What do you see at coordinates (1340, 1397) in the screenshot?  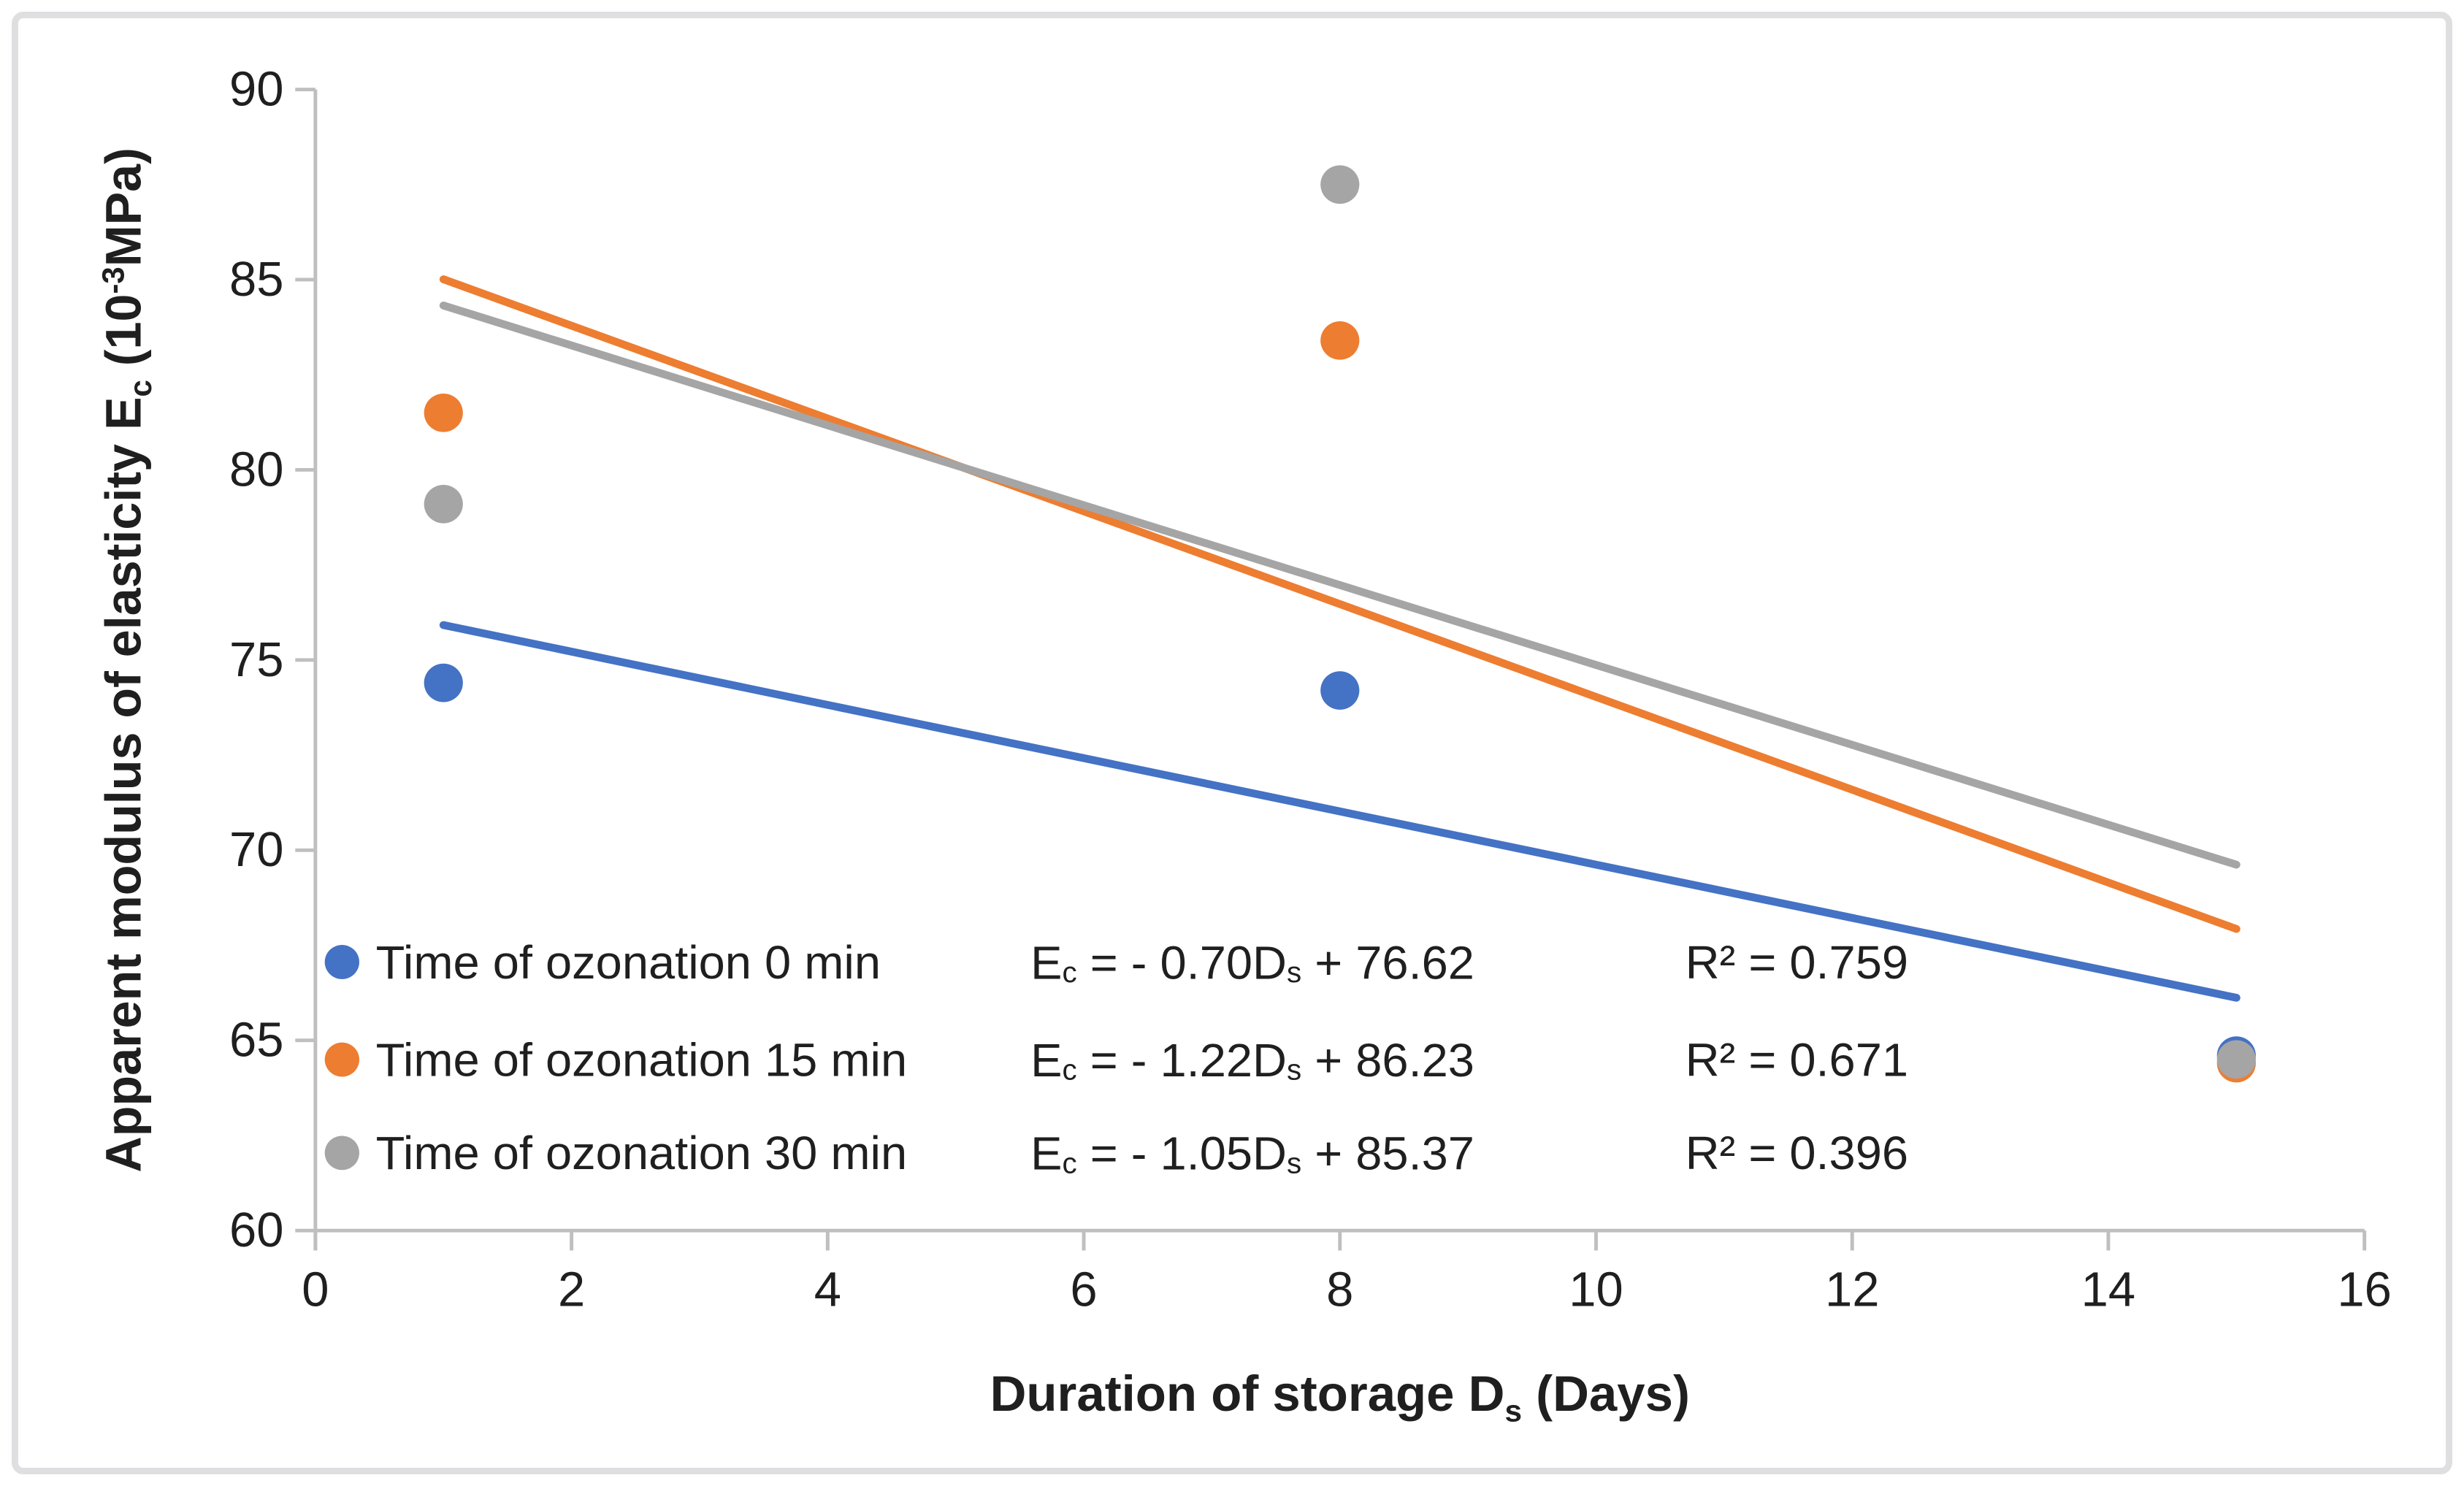 I see `x-axis-title: Duration of storage Ds (Days)` at bounding box center [1340, 1397].